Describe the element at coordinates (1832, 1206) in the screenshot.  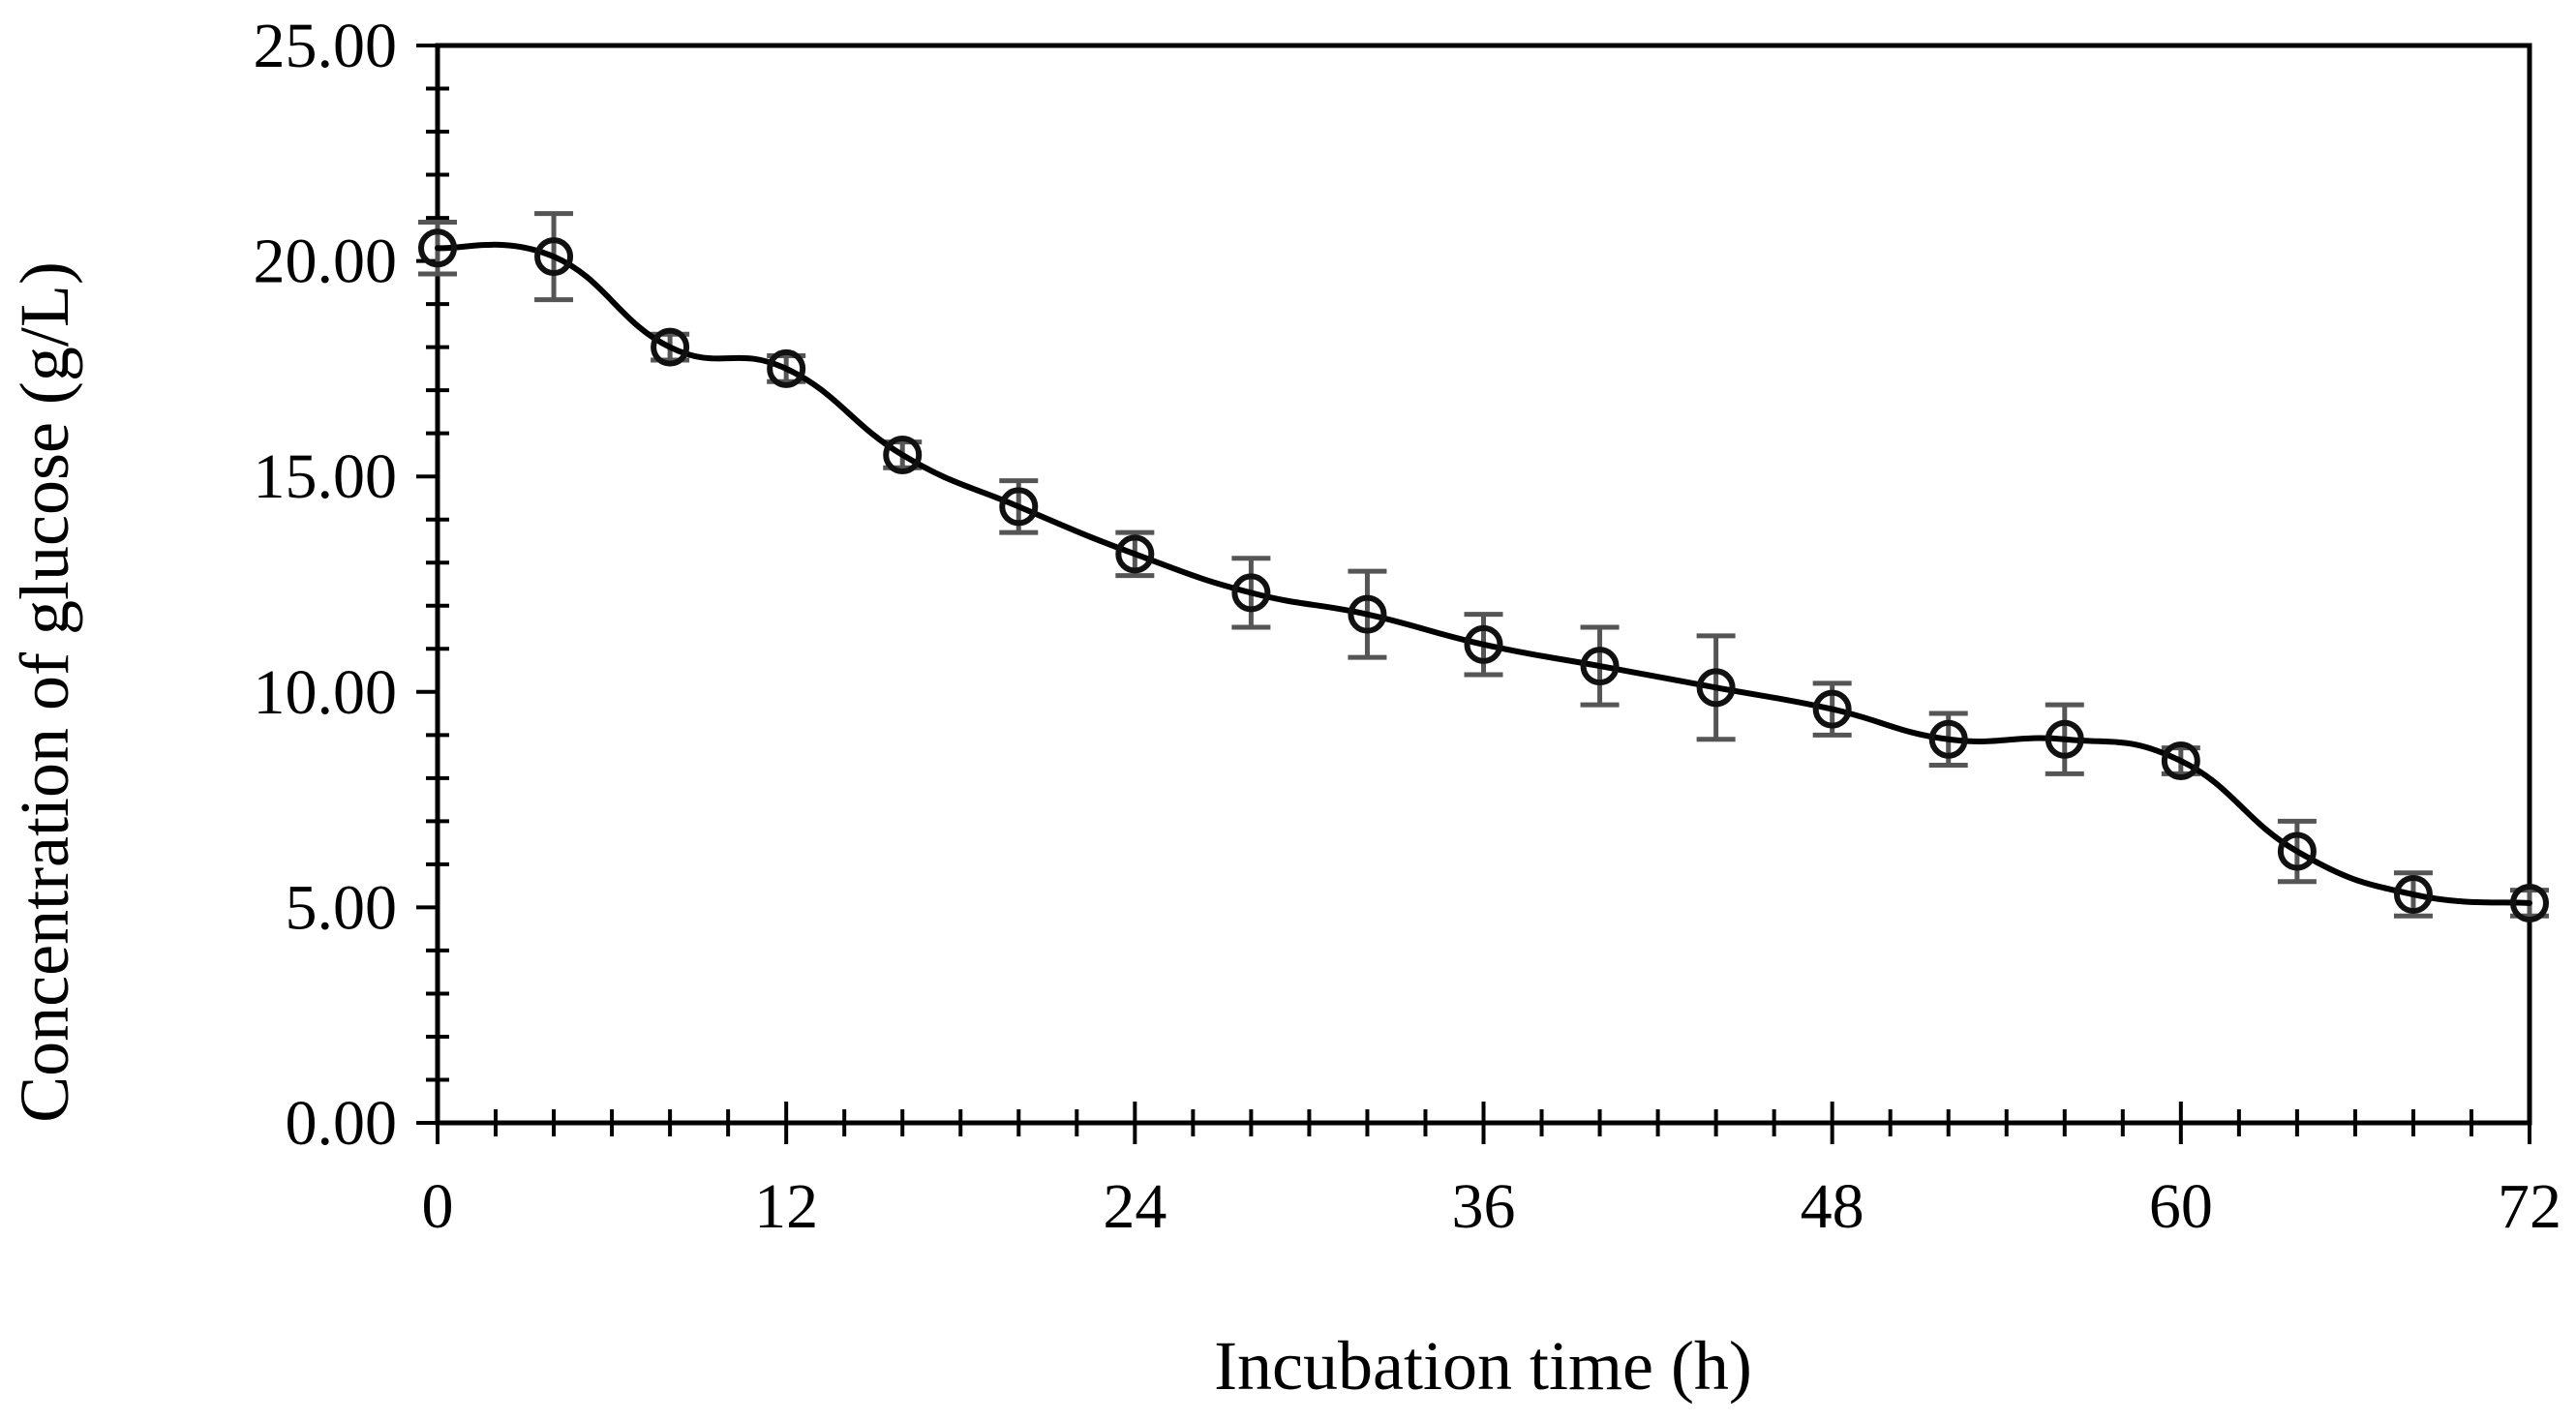
I see `x-tick-label: 48` at that location.